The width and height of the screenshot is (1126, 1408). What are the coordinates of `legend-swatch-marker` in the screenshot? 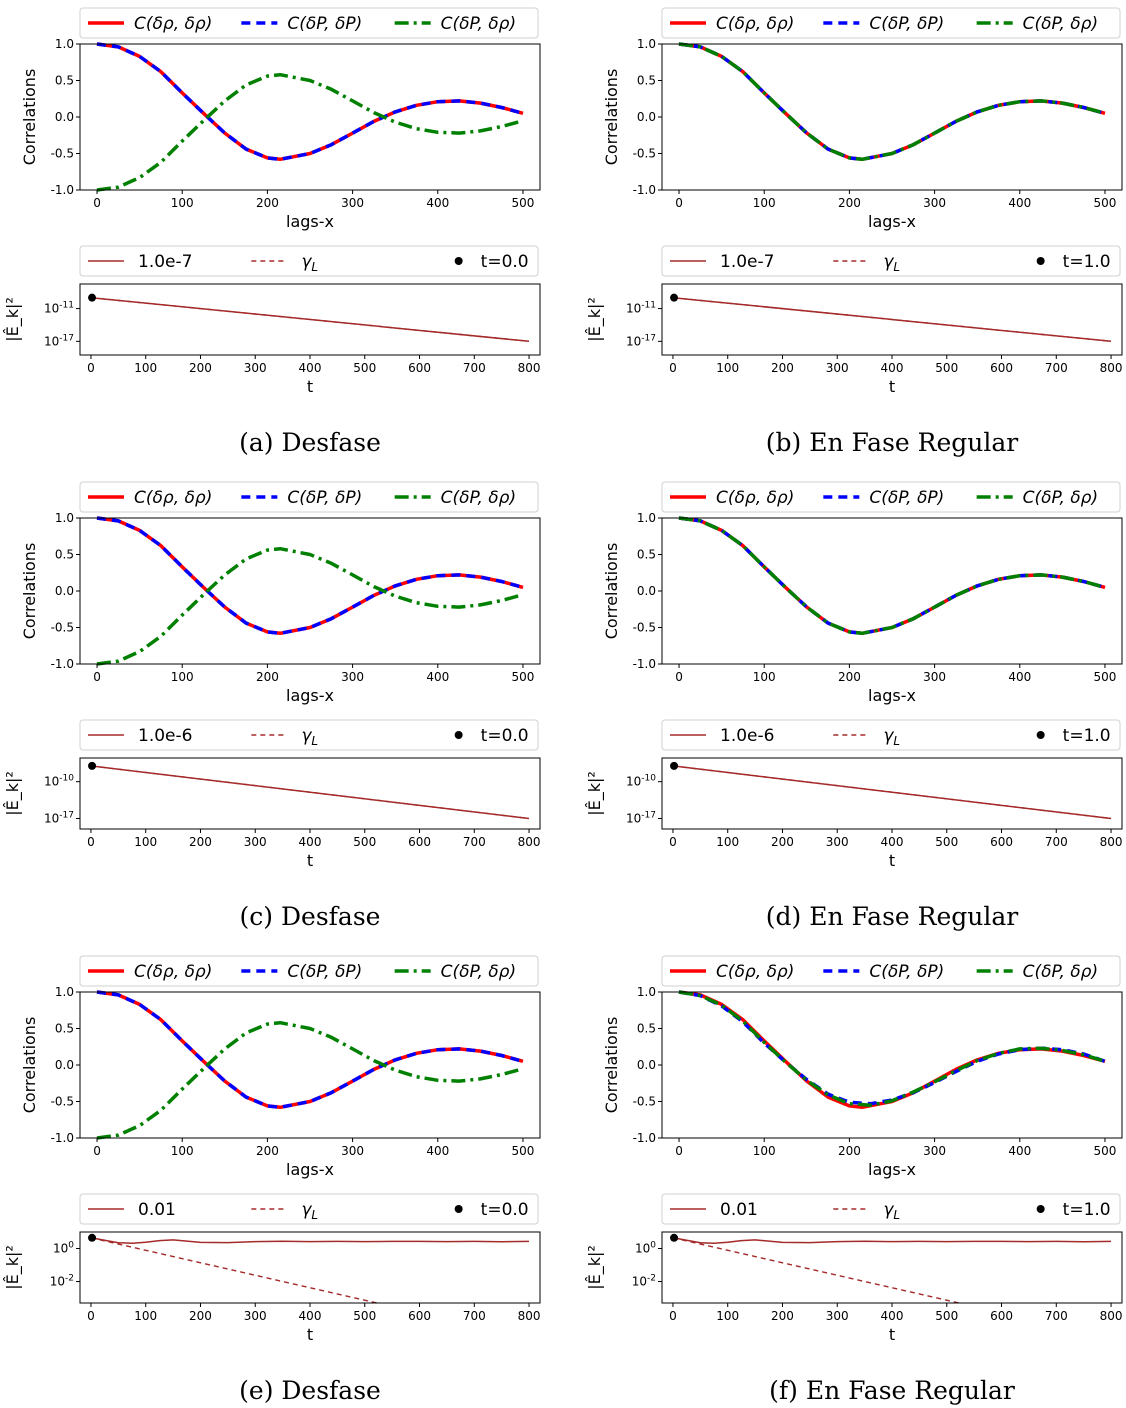 It's located at (1040, 735).